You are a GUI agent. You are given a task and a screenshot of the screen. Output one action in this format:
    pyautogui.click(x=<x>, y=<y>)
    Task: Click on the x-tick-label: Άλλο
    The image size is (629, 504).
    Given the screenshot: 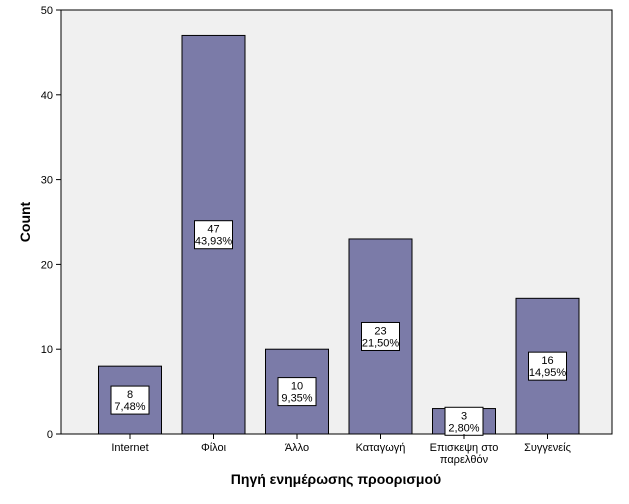 What is the action you would take?
    pyautogui.click(x=297, y=448)
    